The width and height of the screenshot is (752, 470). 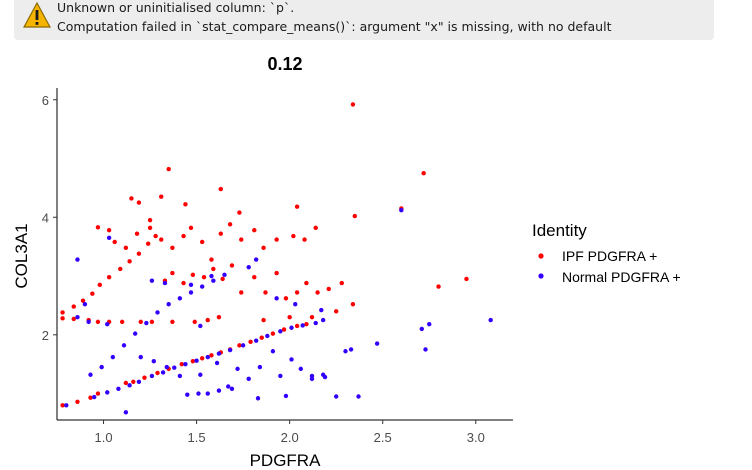 I want to click on warning-message-line-1: Unknown or uninitialised column: `p`., so click(x=176, y=7).